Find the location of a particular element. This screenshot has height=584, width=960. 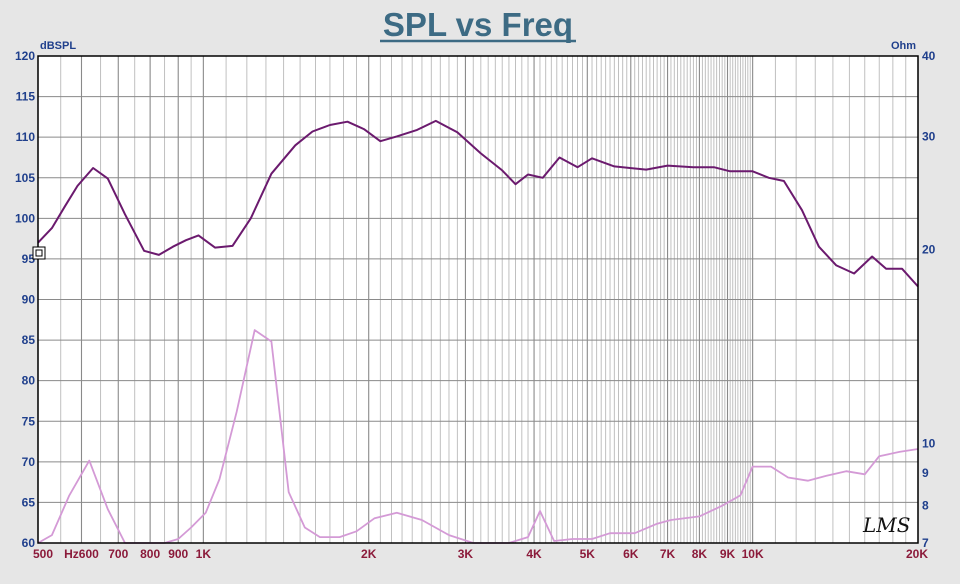

y-tick-label-left: 90 is located at coordinates (29, 300).